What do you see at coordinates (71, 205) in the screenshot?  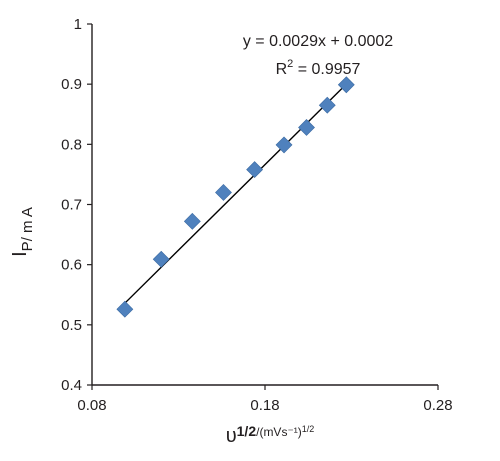 I see `y-tick-label: 0.7` at bounding box center [71, 205].